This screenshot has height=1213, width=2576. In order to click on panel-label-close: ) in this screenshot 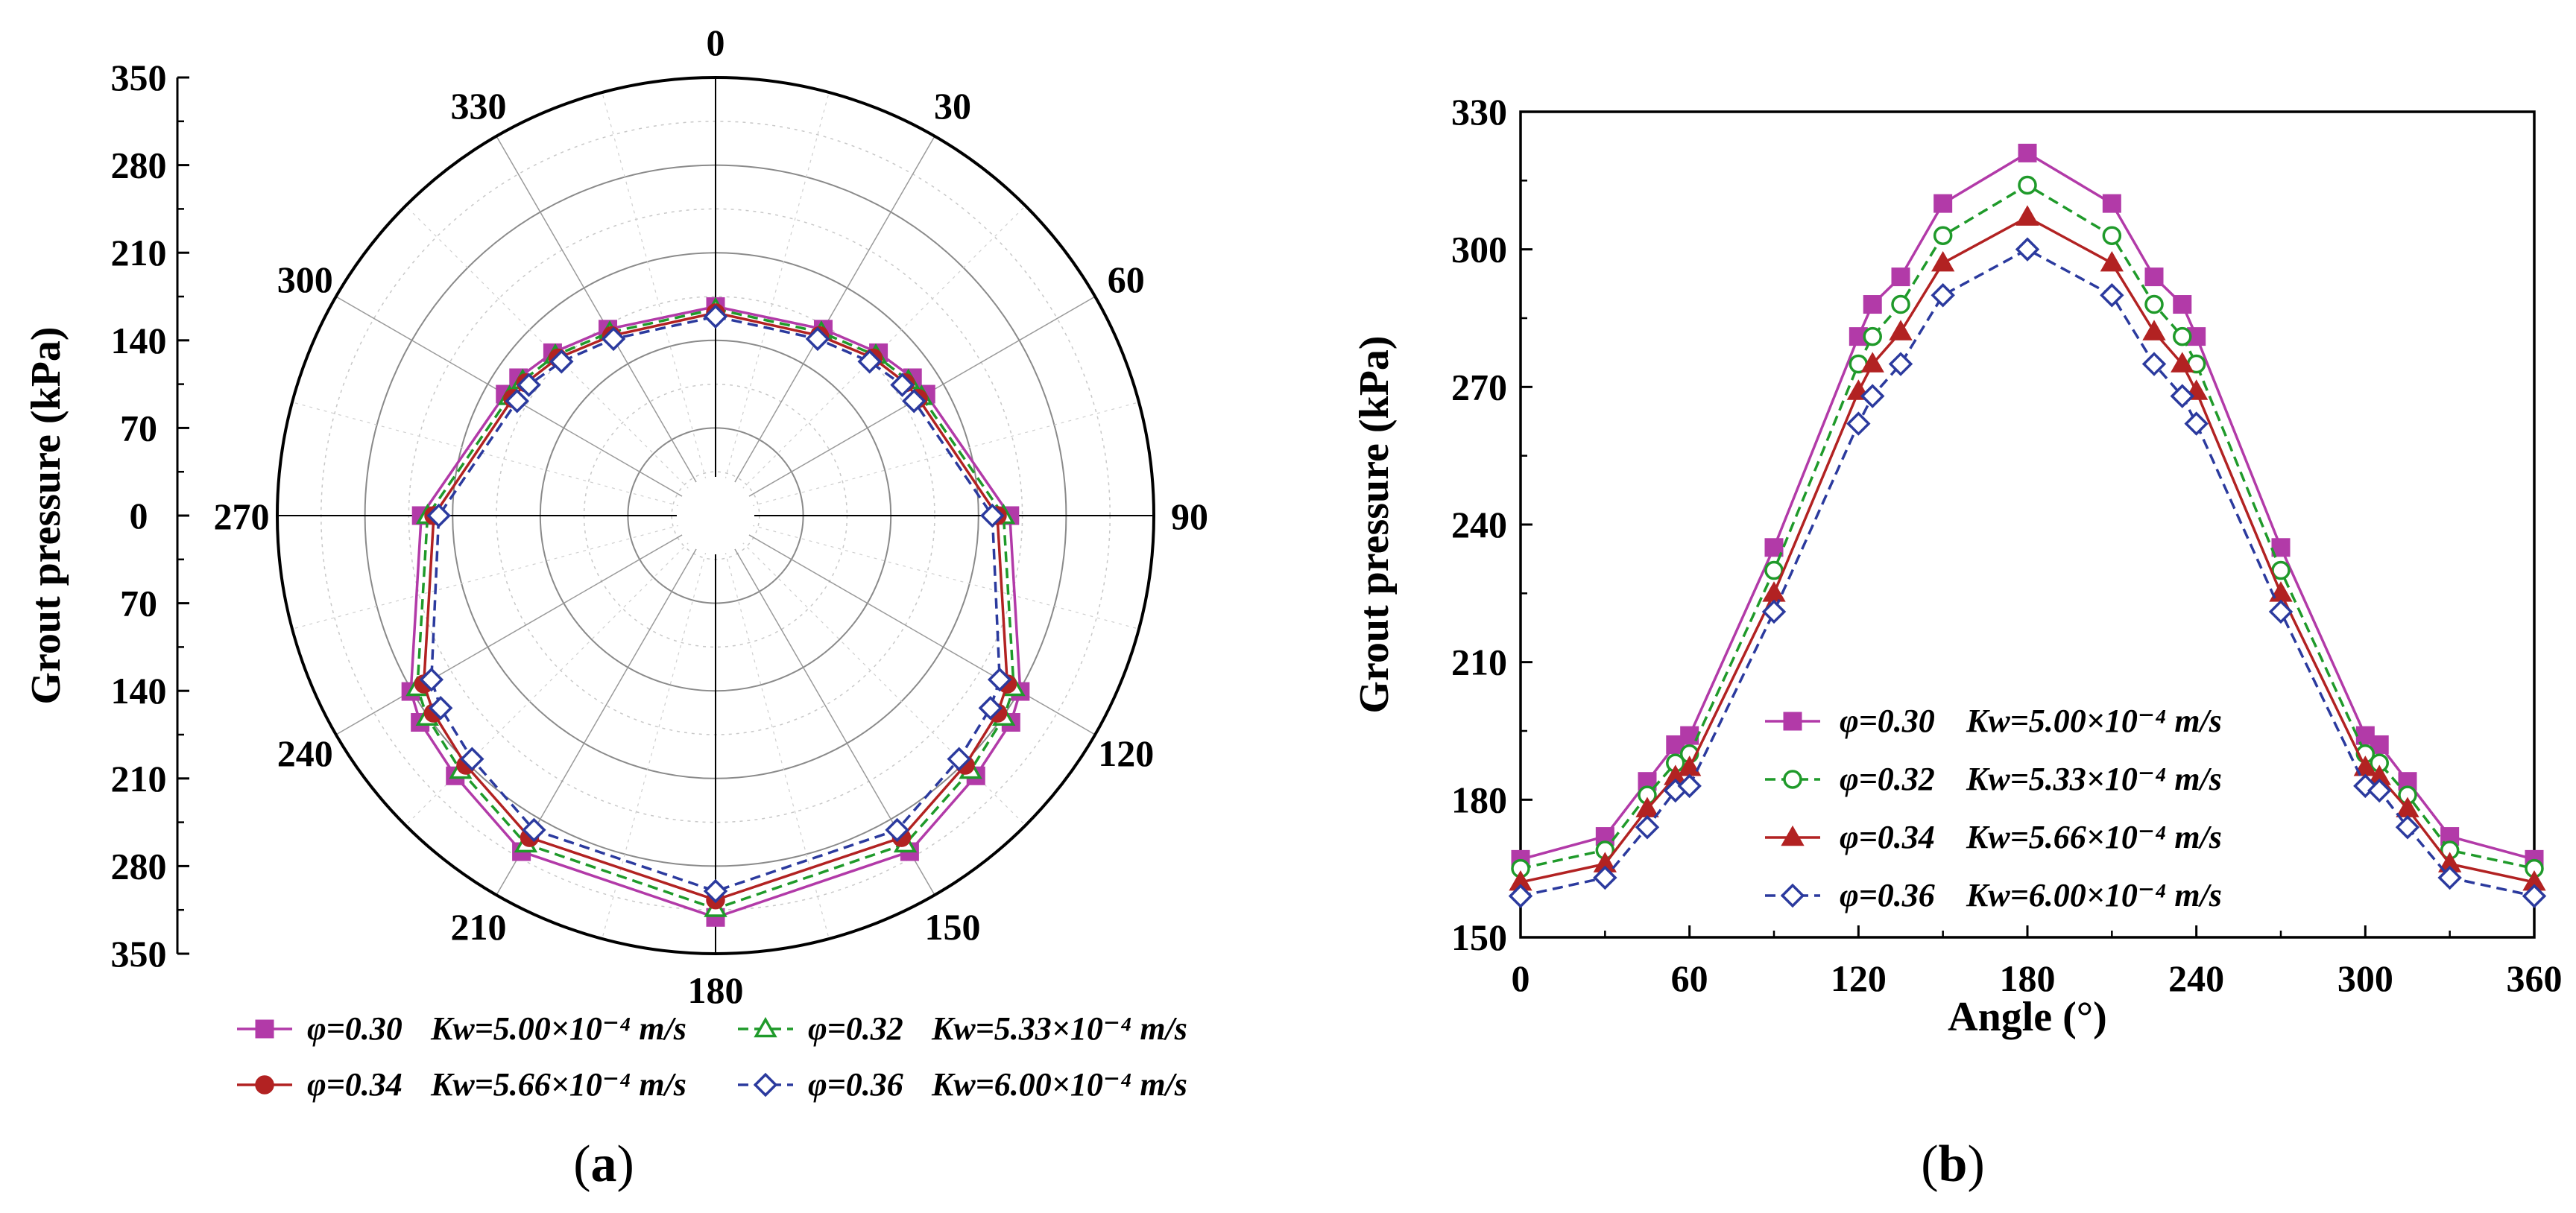, I will do `click(1976, 1164)`.